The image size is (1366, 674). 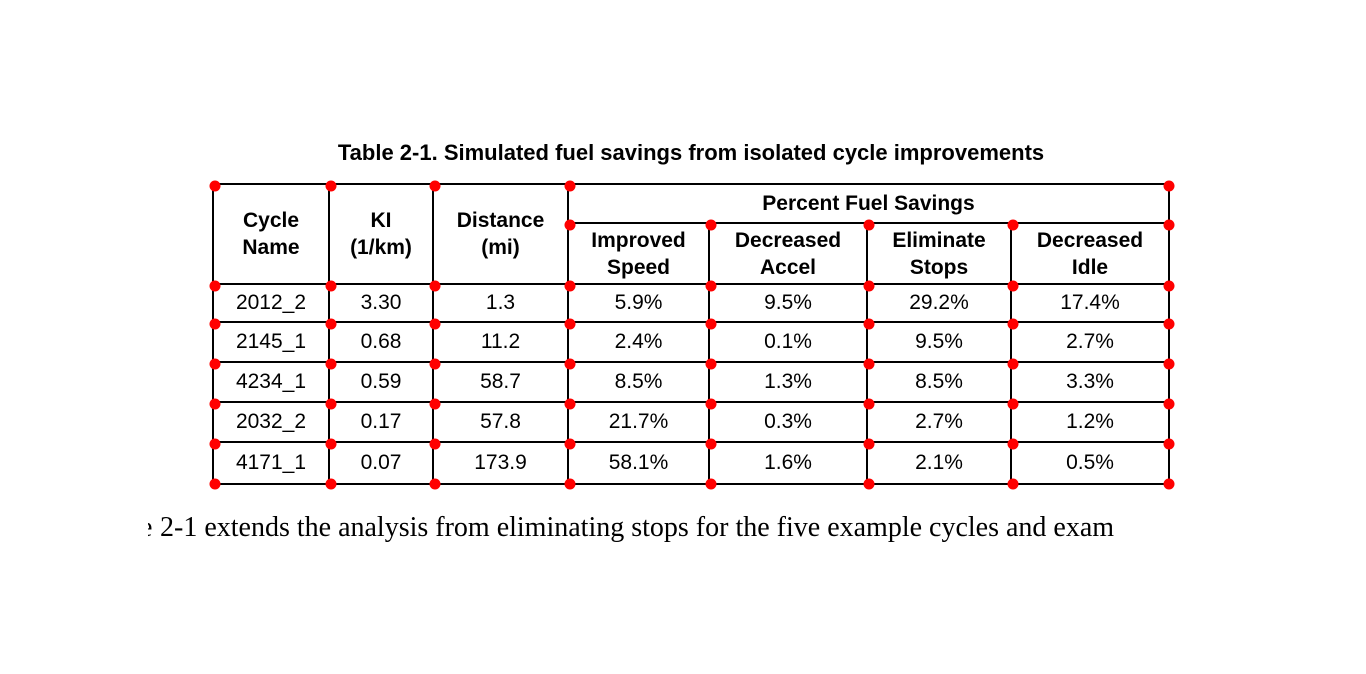 What do you see at coordinates (272, 304) in the screenshot?
I see `cell-cycle: 2012_2` at bounding box center [272, 304].